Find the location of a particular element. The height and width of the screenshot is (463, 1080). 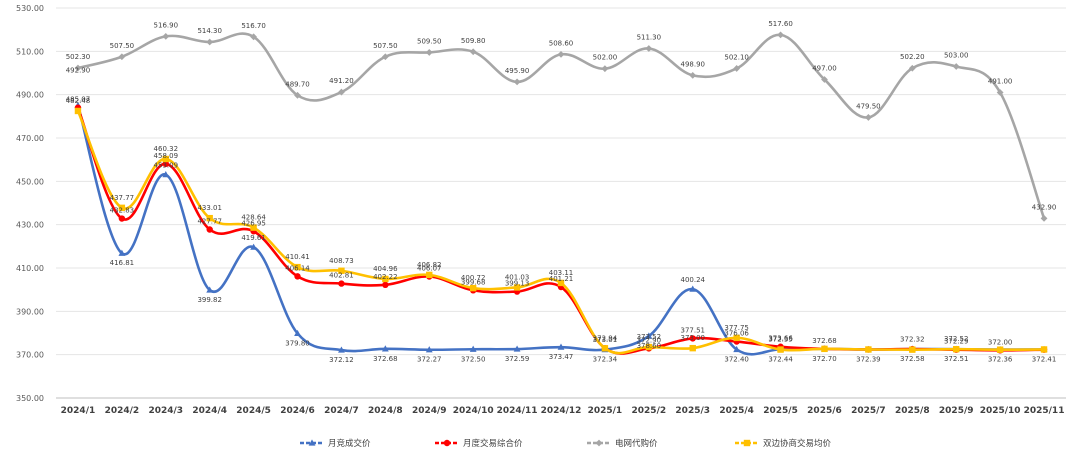

data-label: 402.81 is located at coordinates (341, 276).